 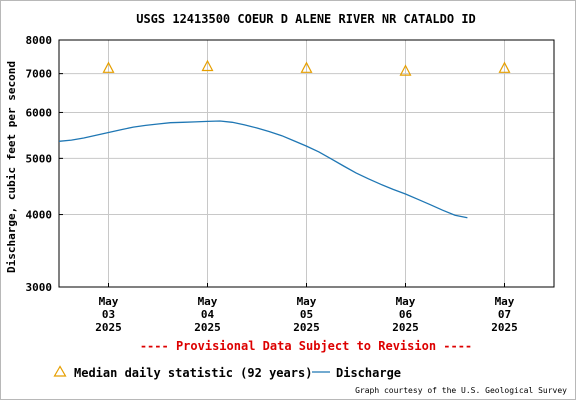 I want to click on y-axis-label: Discharge, cubic feet per second, so click(x=11, y=167).